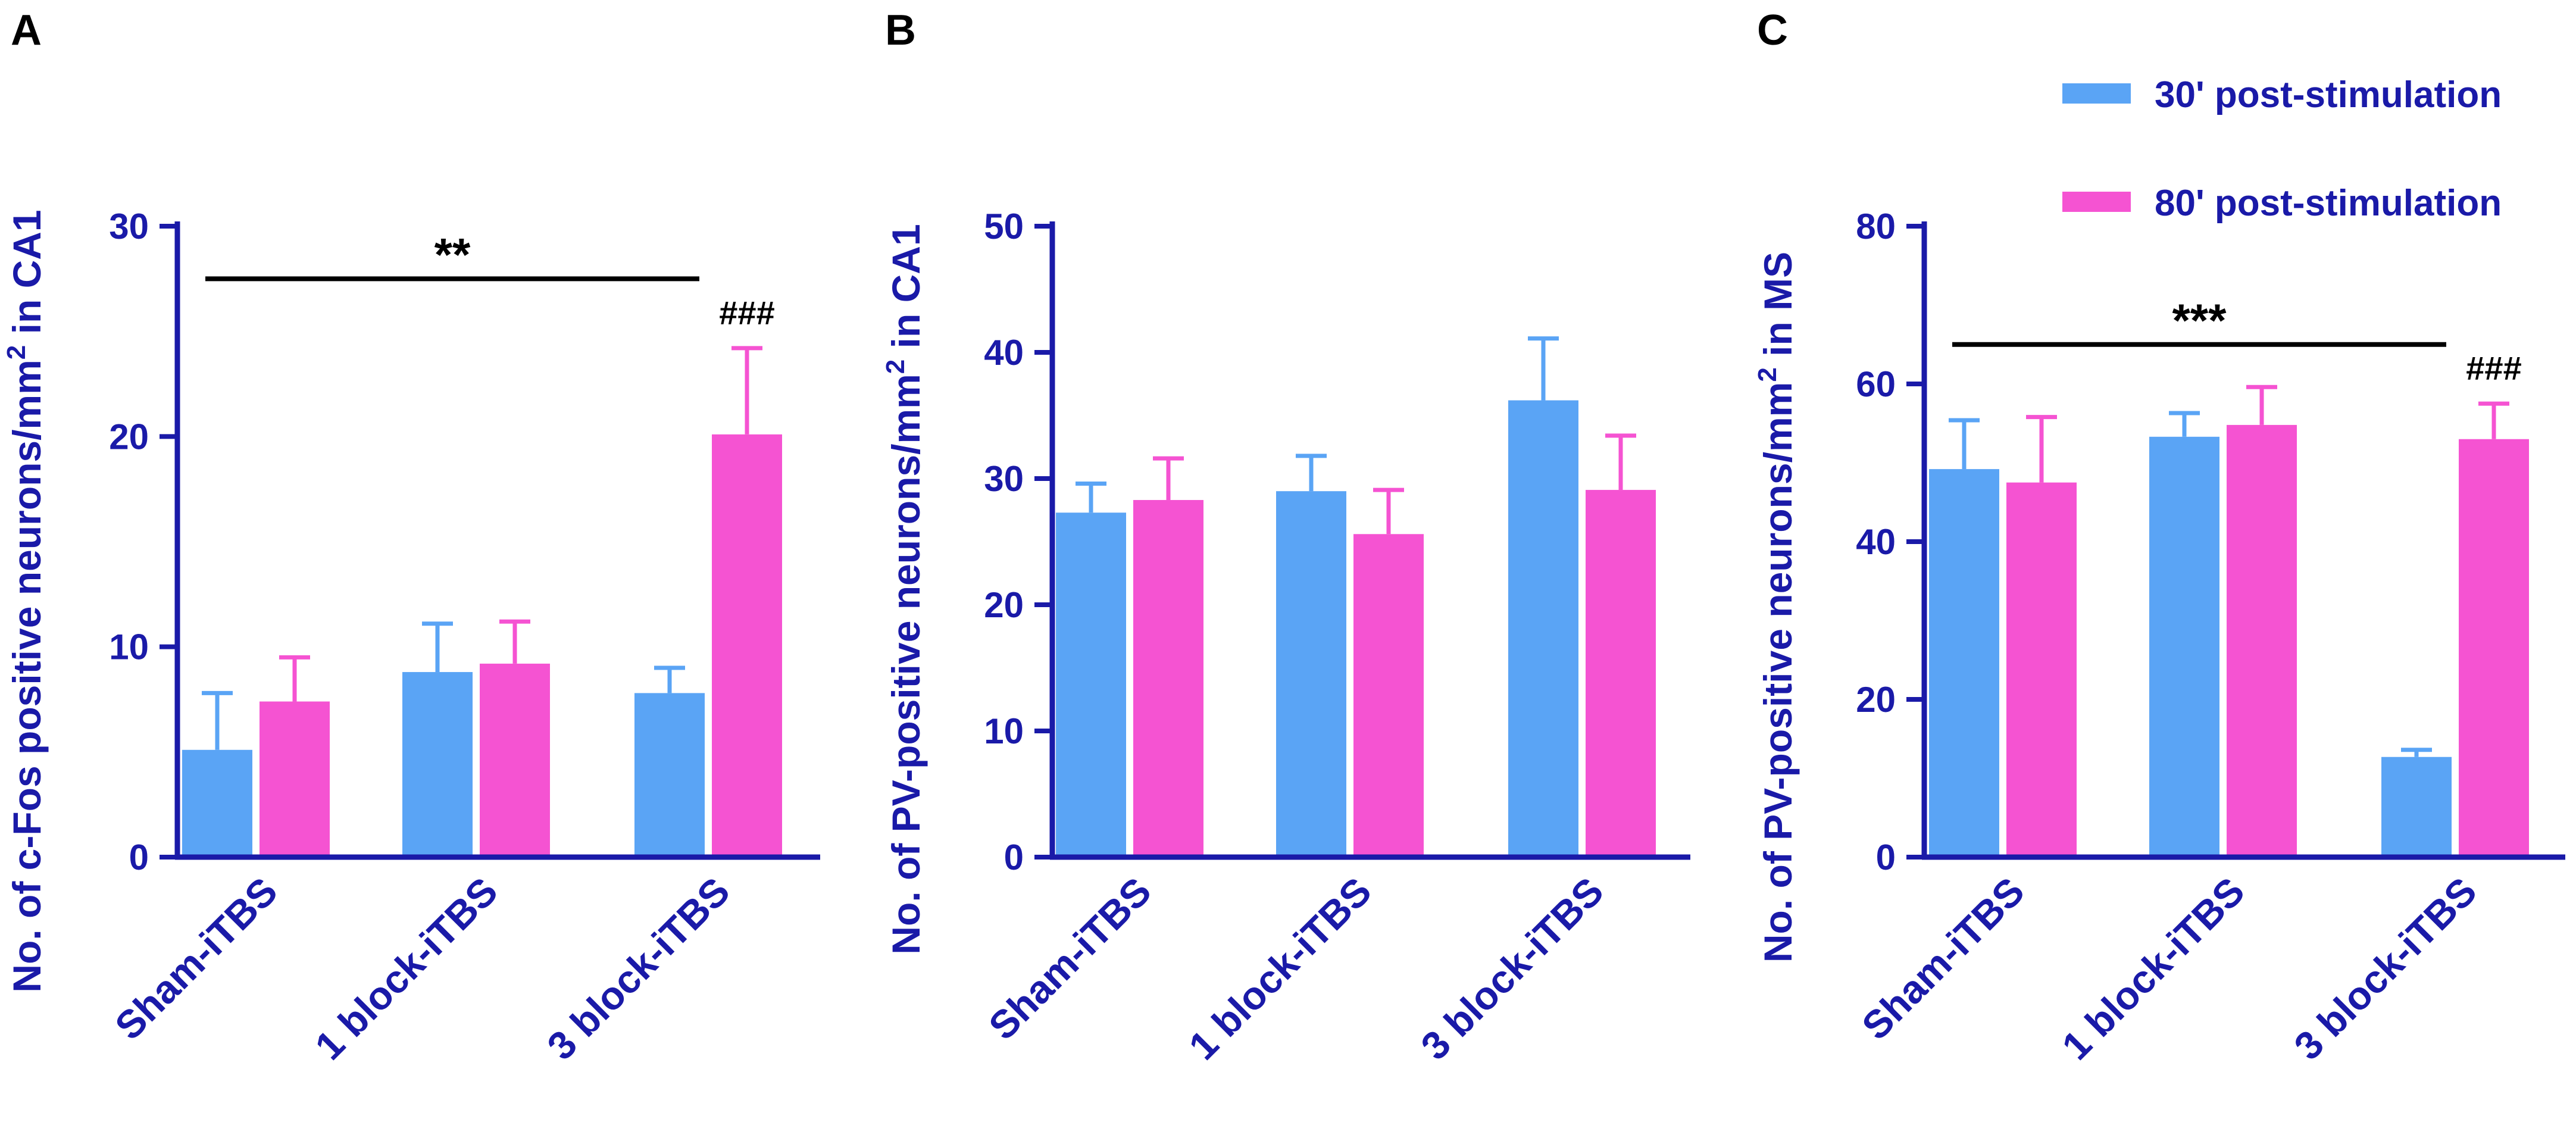 Image resolution: width=2576 pixels, height=1122 pixels. Describe the element at coordinates (1876, 226) in the screenshot. I see `panel-c-y-tick-label-4: 80` at that location.